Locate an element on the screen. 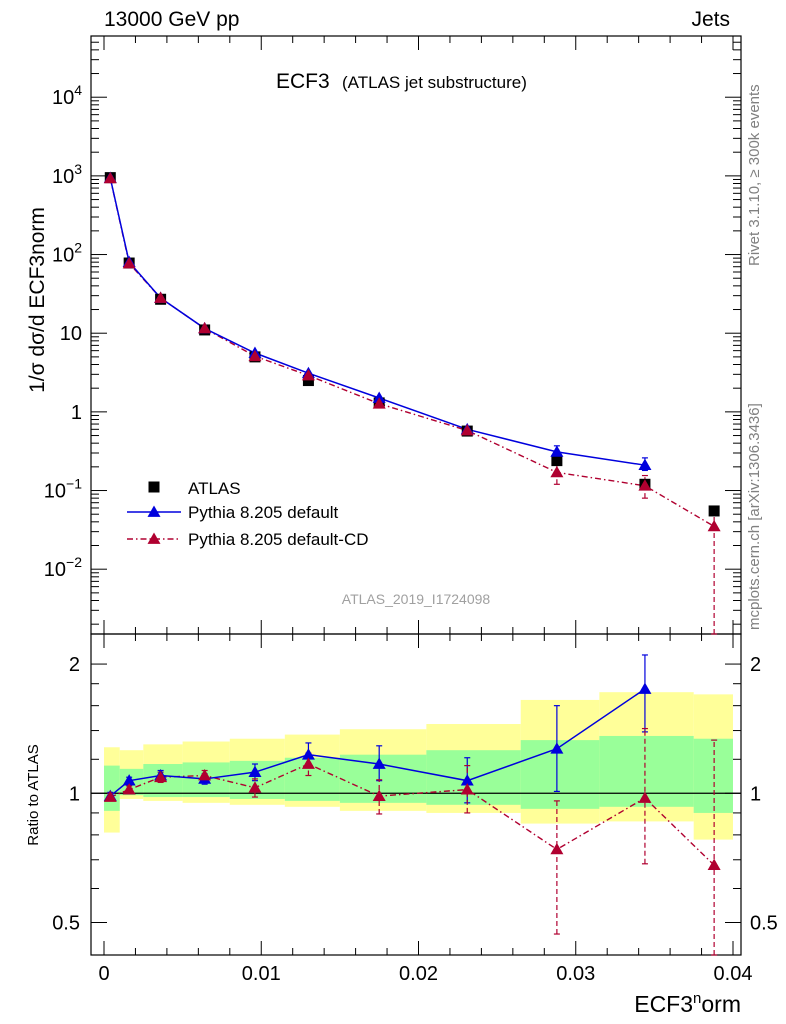 The image size is (786, 1024). ratio-y-tick-label: 1 is located at coordinates (74, 794).